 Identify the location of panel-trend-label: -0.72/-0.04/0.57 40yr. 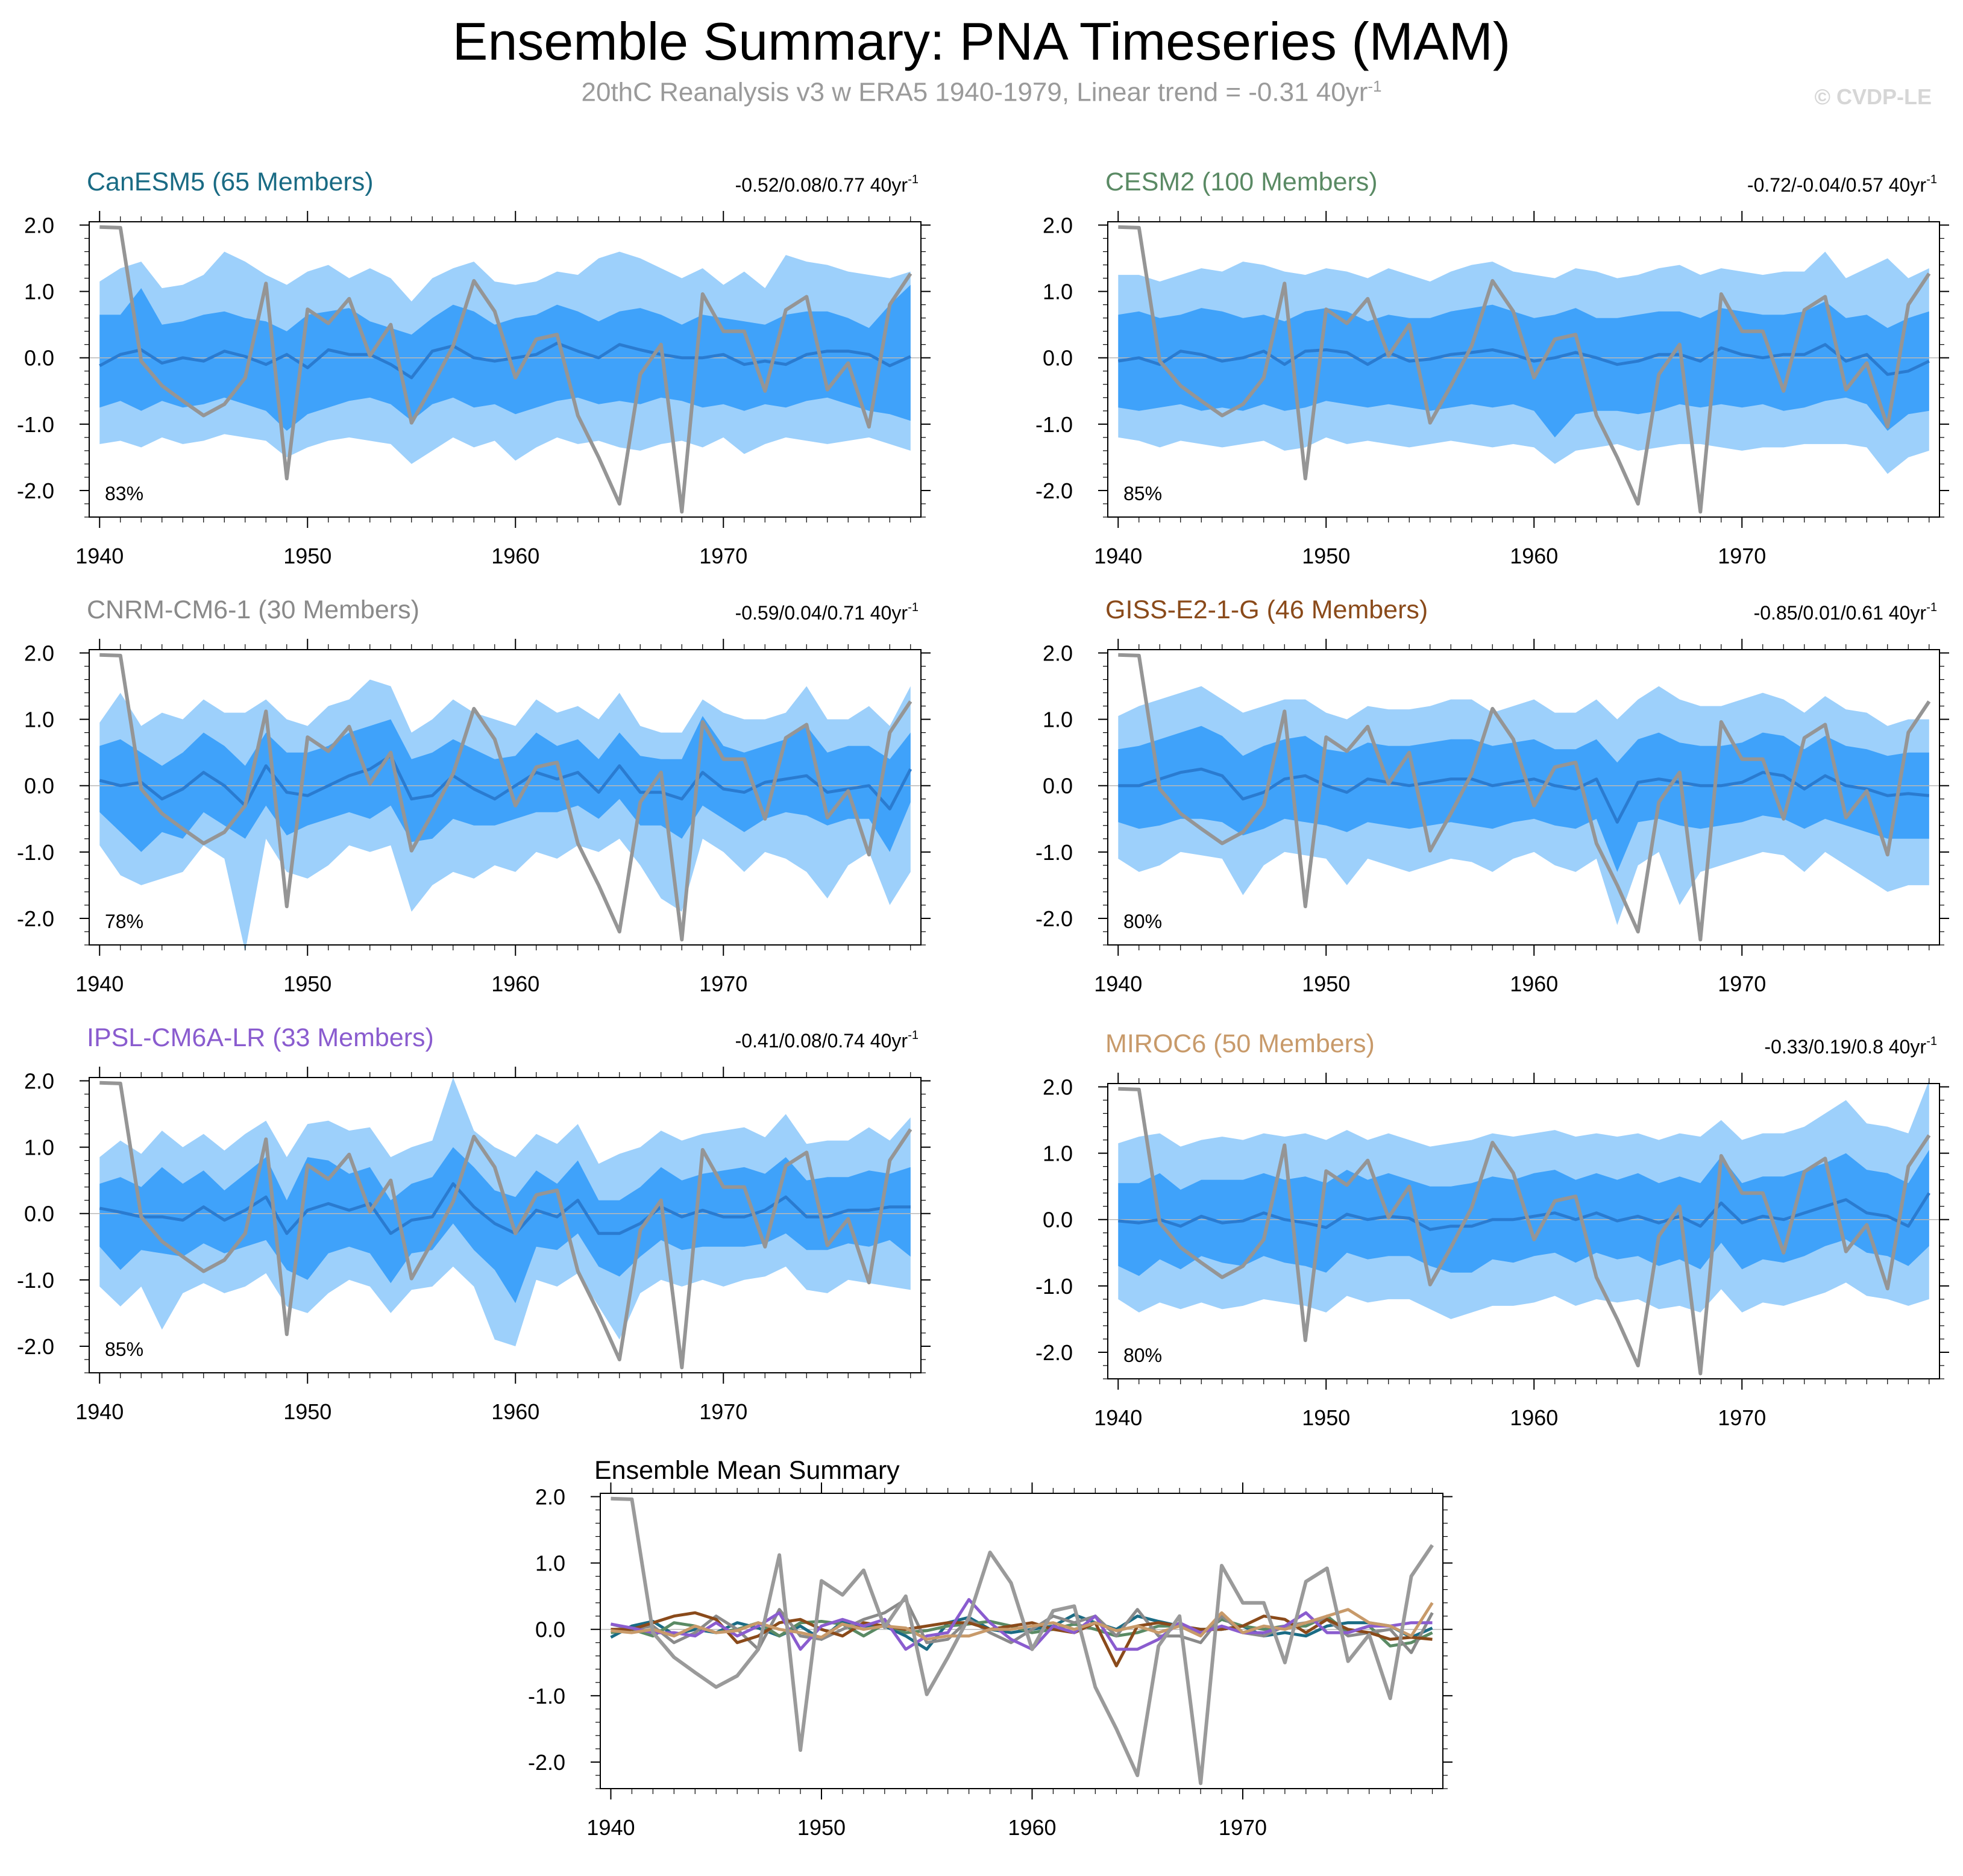
(1836, 185).